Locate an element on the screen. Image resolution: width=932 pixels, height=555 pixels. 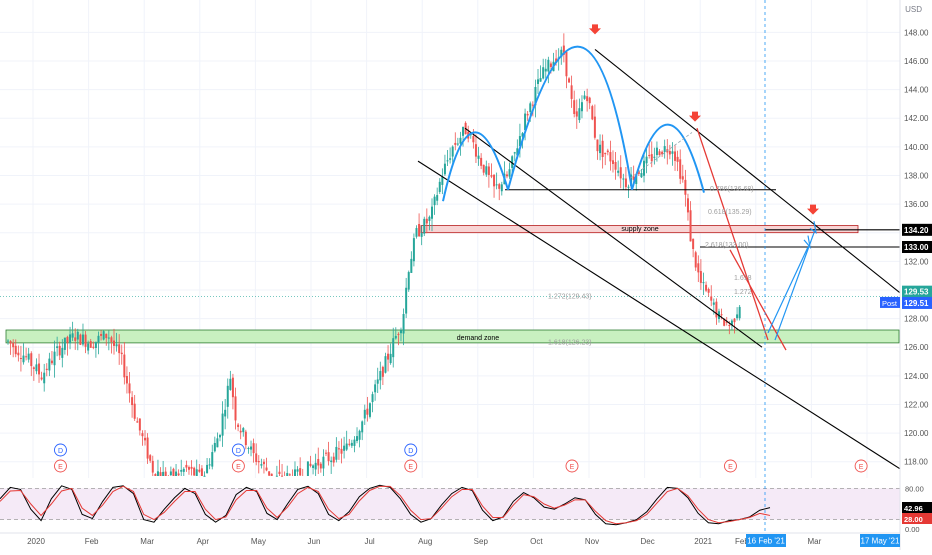
x-tick-label: 2020 is located at coordinates (36, 541).